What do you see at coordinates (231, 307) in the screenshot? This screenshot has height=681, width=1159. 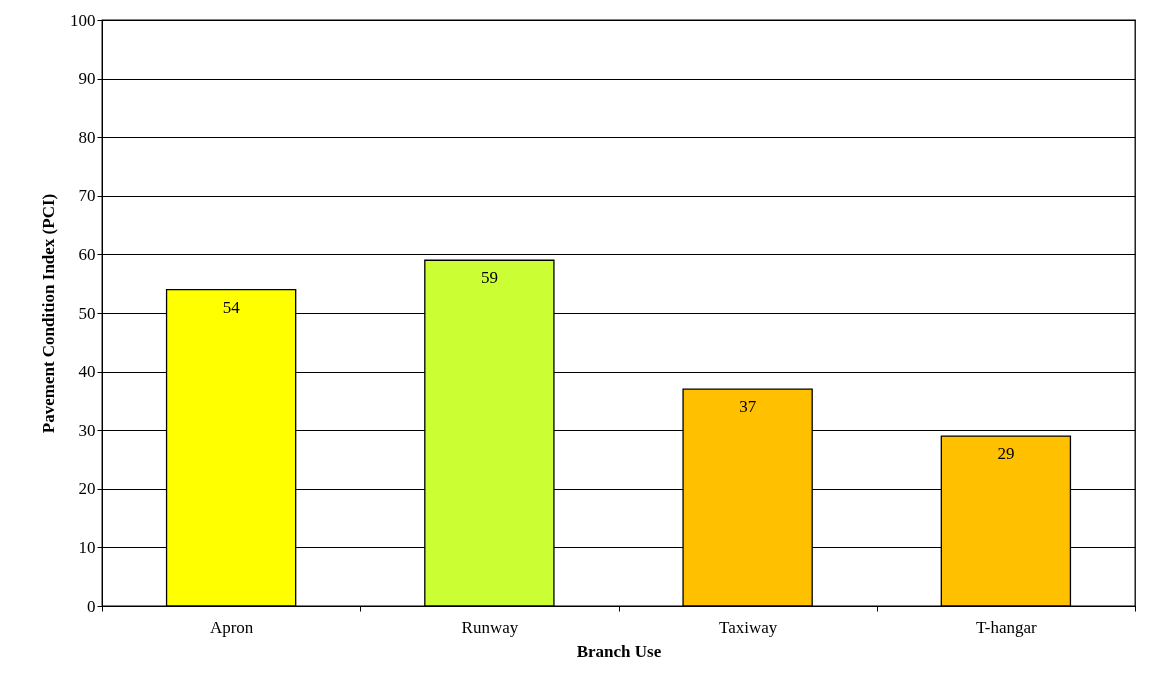 I see `data-label: 54` at bounding box center [231, 307].